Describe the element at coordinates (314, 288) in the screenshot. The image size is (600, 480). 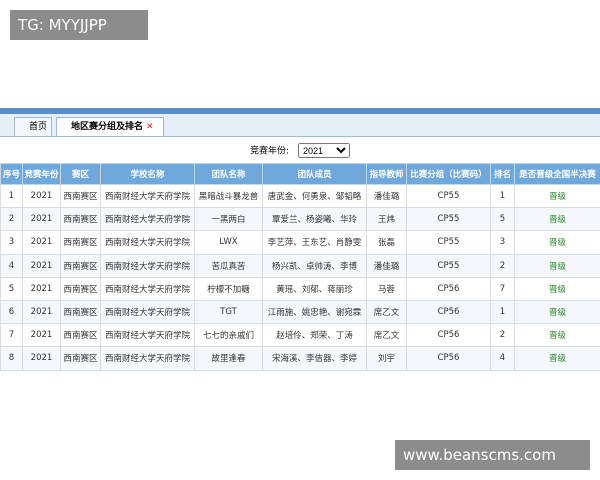
I see `table-cell: 黄瑶、刘郁、蒋丽珍` at that location.